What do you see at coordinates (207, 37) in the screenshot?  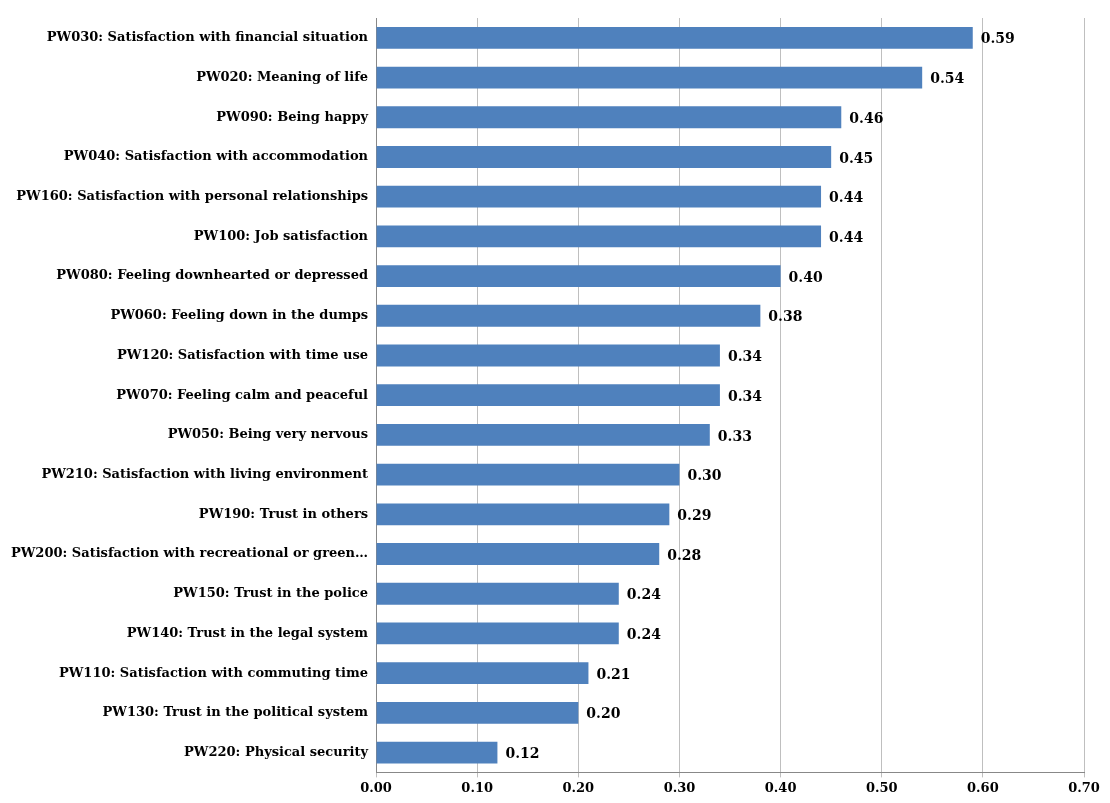 I see `y-tick-label: PW030: Satisfaction with financial situation` at bounding box center [207, 37].